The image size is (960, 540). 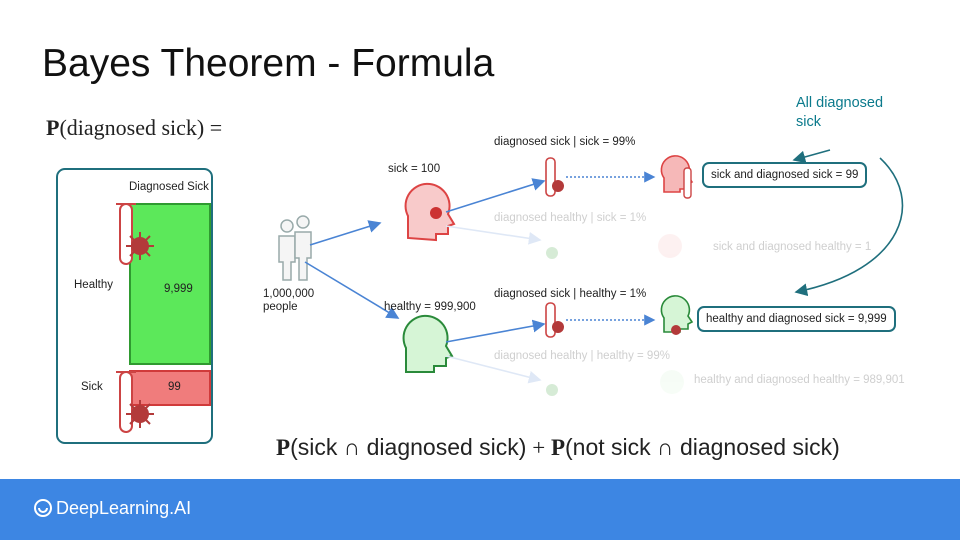 I want to click on outcome-sick-and-diagnosed-sick: sick and diagnosed sick = 99, so click(x=785, y=175).